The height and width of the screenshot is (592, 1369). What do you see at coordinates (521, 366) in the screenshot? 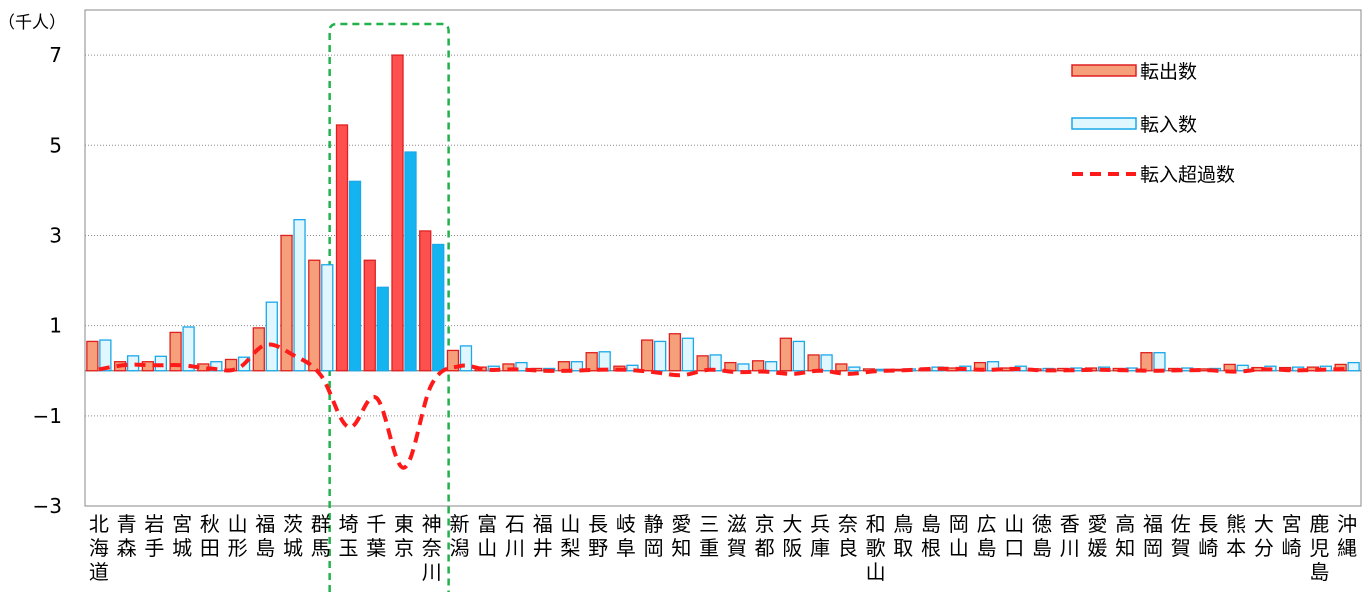
I see `bar-inflow-石川` at bounding box center [521, 366].